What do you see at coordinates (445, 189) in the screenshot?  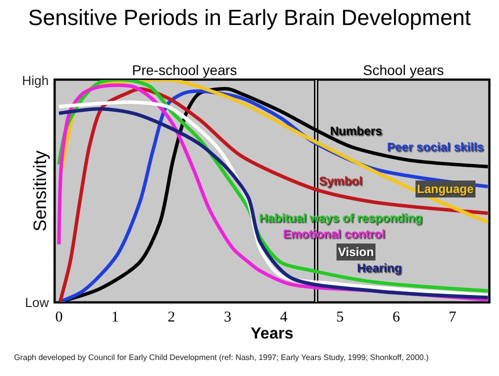 I see `series-label: Language` at bounding box center [445, 189].